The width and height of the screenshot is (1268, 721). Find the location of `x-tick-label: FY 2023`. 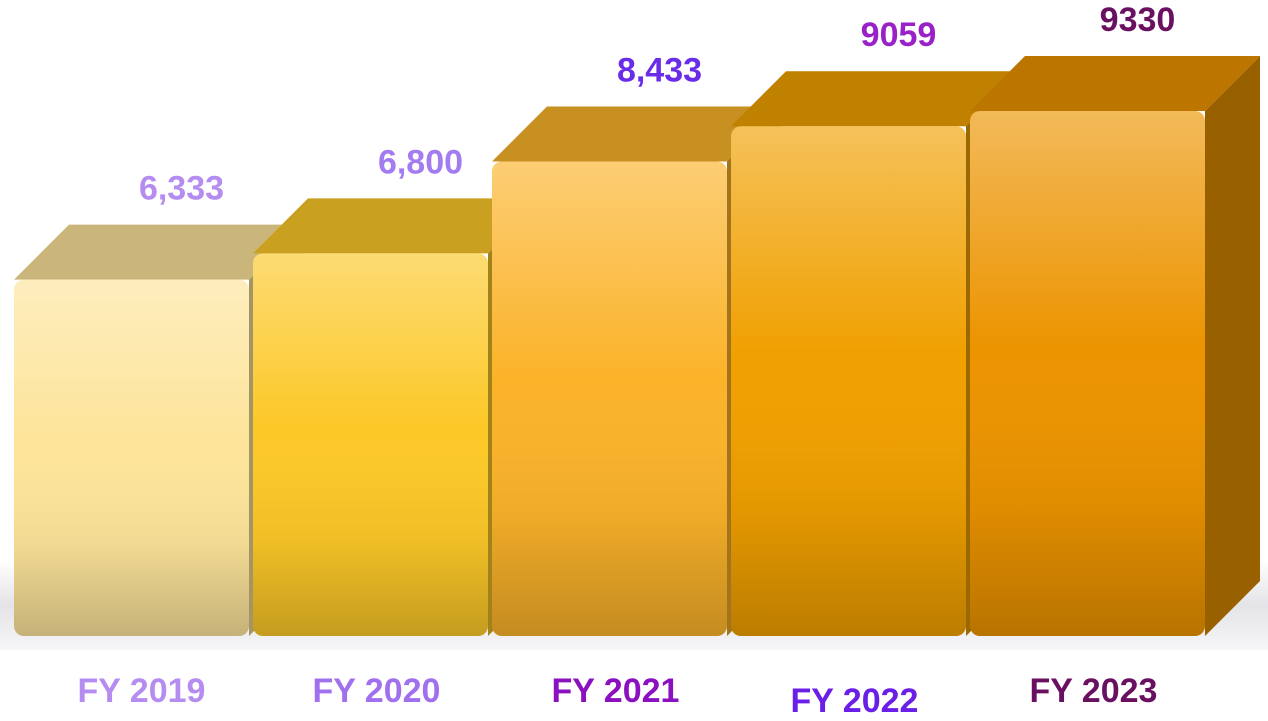

x-tick-label: FY 2023 is located at coordinates (1094, 691).